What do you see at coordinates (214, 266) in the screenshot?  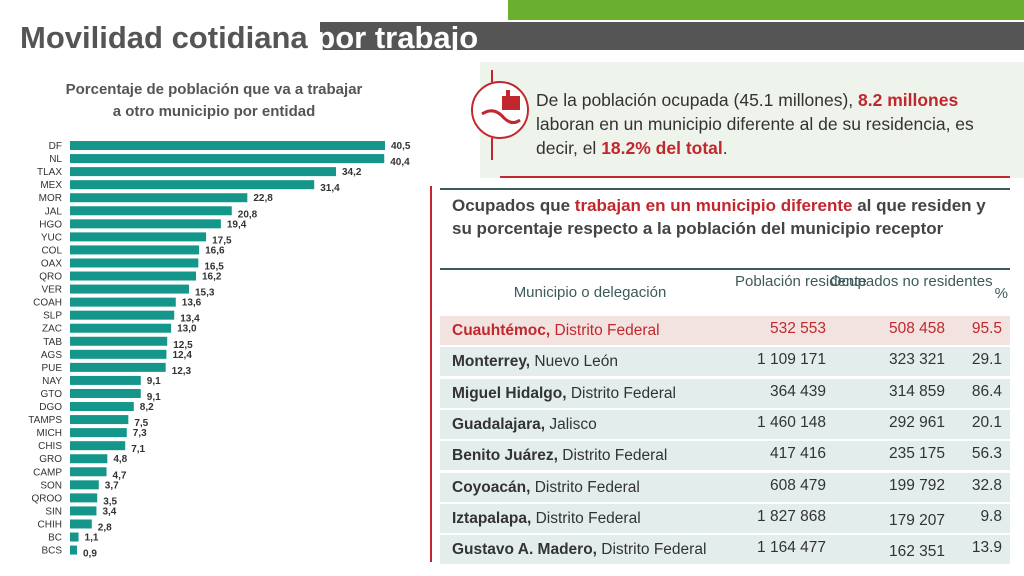 I see `data-label: 16,5` at bounding box center [214, 266].